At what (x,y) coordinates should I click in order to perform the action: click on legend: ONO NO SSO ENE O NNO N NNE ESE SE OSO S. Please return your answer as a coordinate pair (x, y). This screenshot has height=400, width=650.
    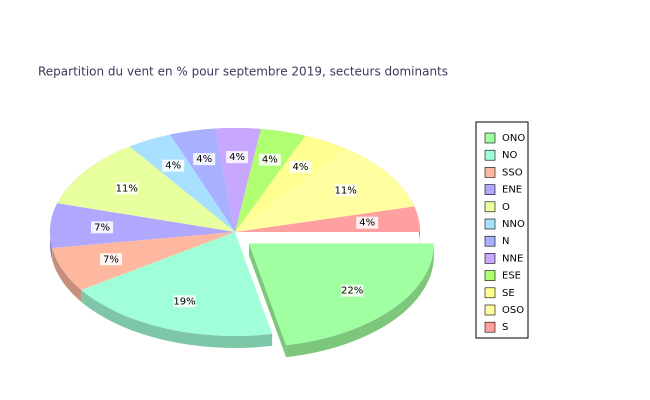
    Looking at the image, I should click on (504, 232).